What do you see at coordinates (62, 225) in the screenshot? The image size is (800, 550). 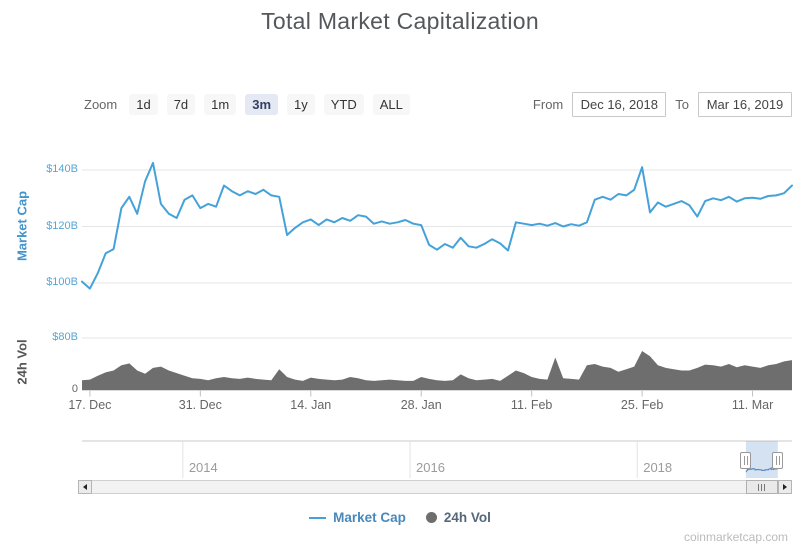 I see `y-axis-tick-label: $120B` at bounding box center [62, 225].